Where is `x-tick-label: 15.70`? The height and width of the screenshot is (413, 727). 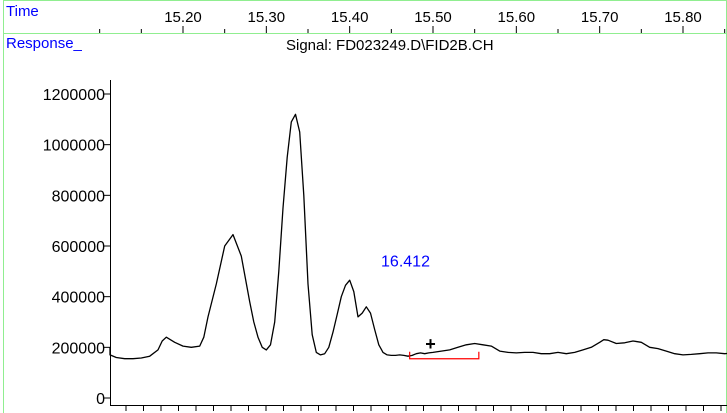 x-tick-label: 15.70 is located at coordinates (600, 17).